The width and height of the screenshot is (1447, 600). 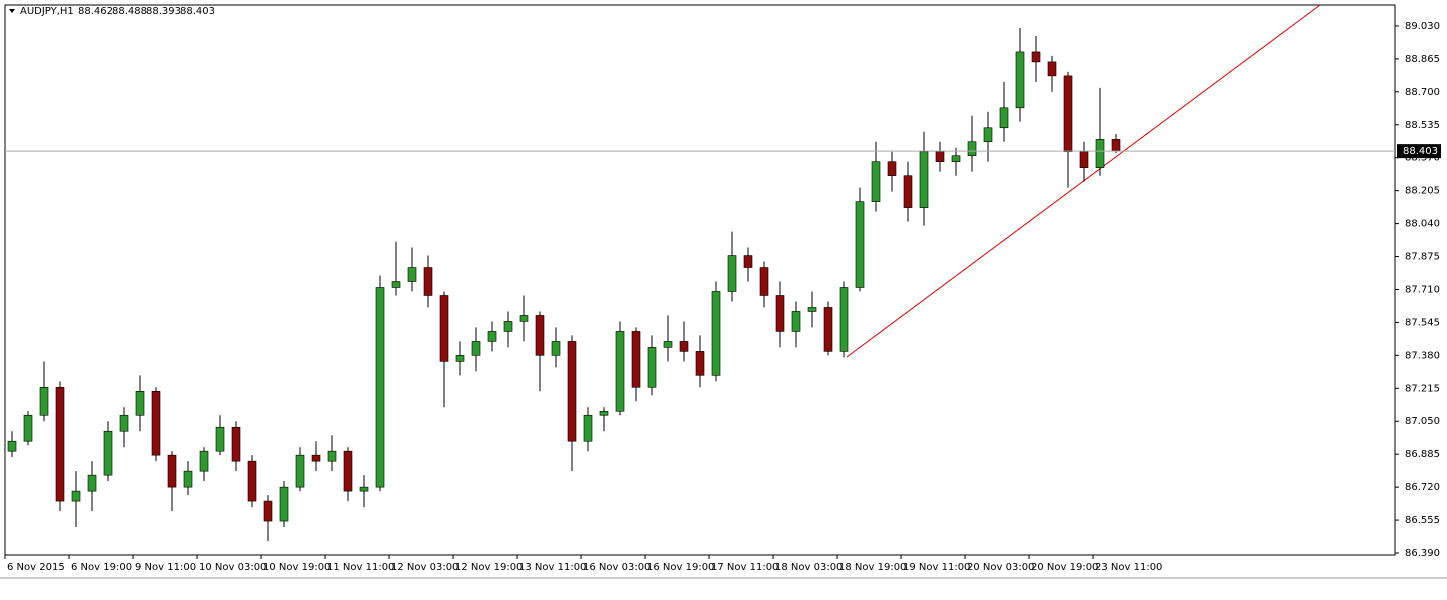 I want to click on y-tick-label: 87.215, so click(x=1422, y=388).